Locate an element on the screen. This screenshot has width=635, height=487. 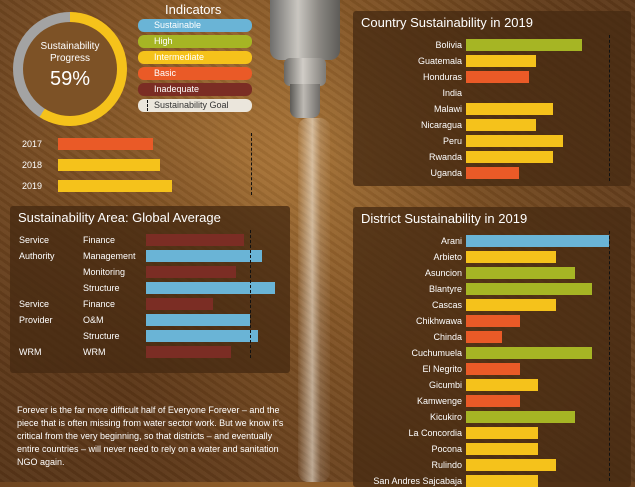
progress-label-line1: Sustainability is located at coordinates (70, 46).